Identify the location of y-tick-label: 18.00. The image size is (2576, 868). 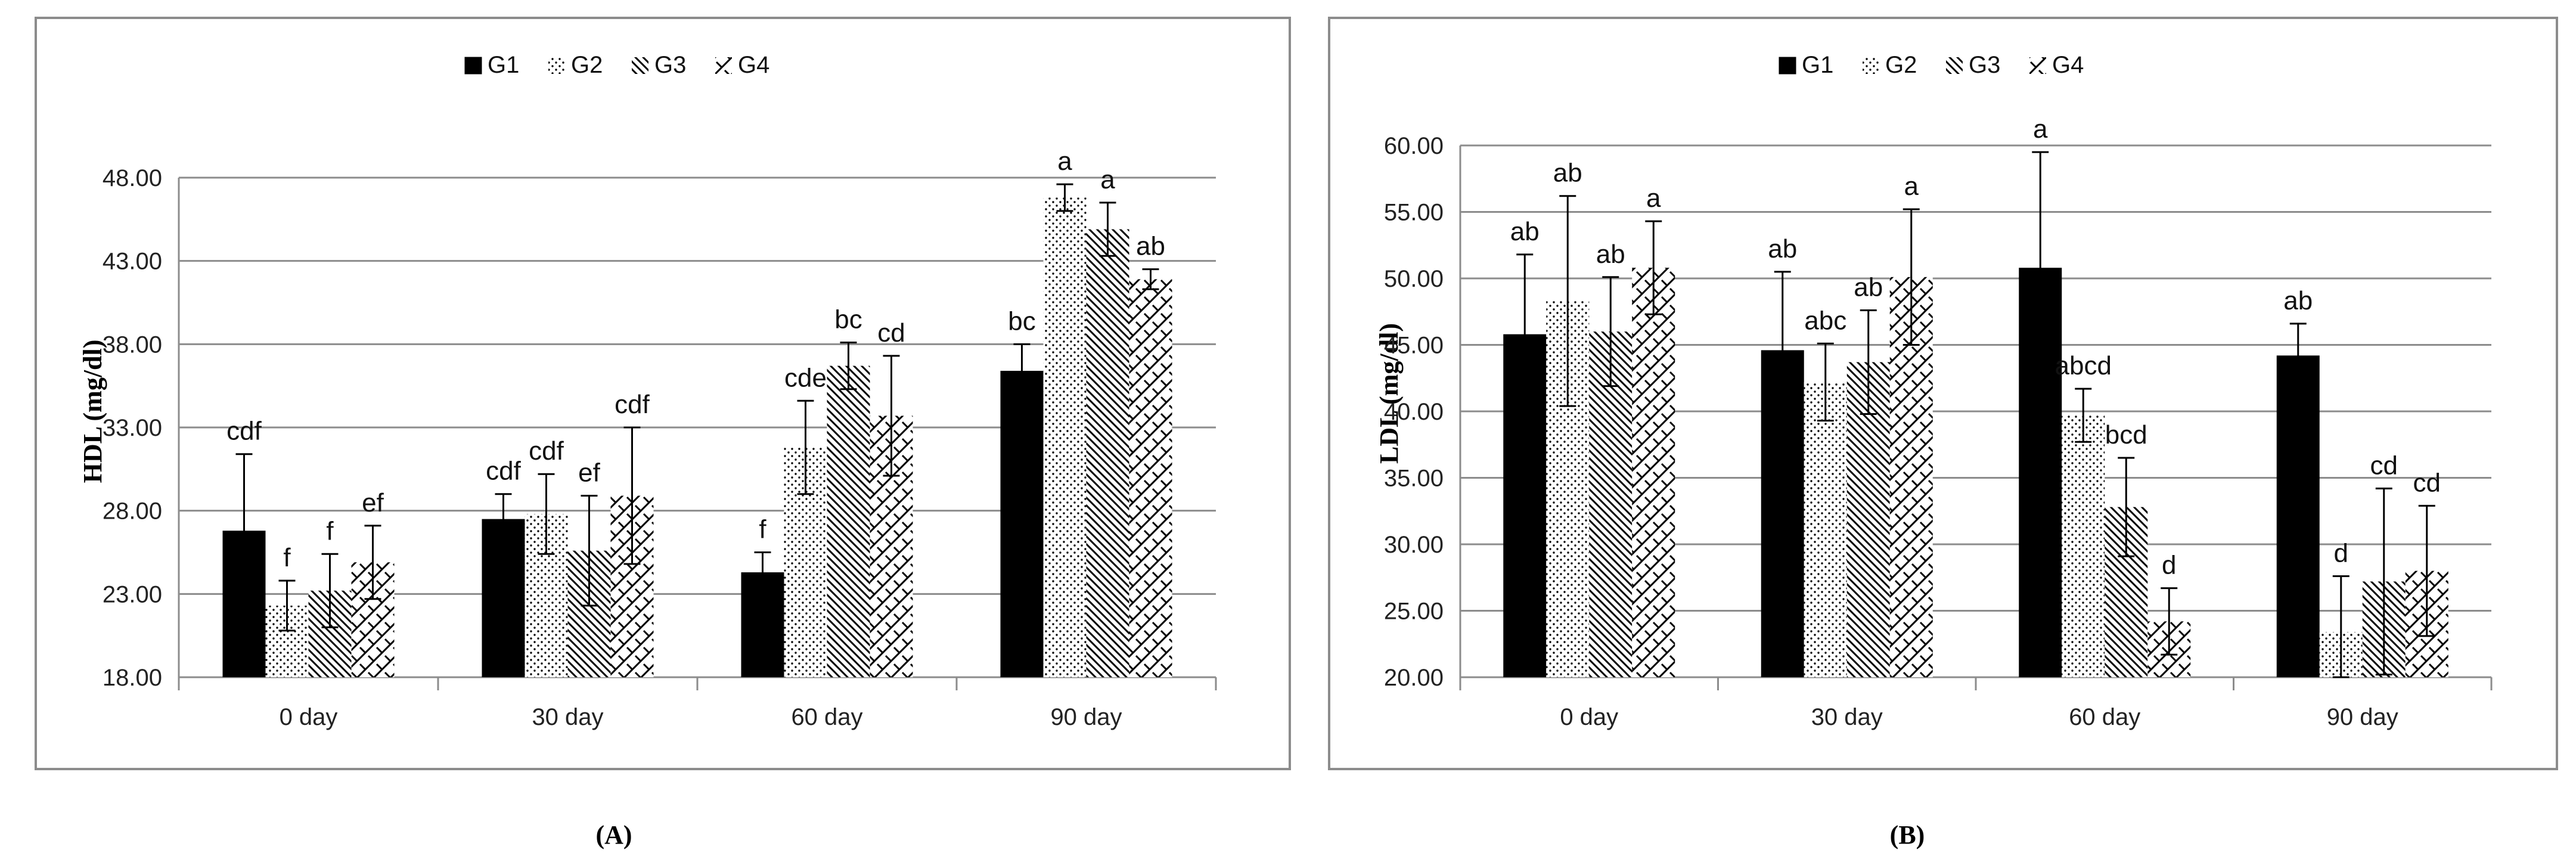
(132, 678).